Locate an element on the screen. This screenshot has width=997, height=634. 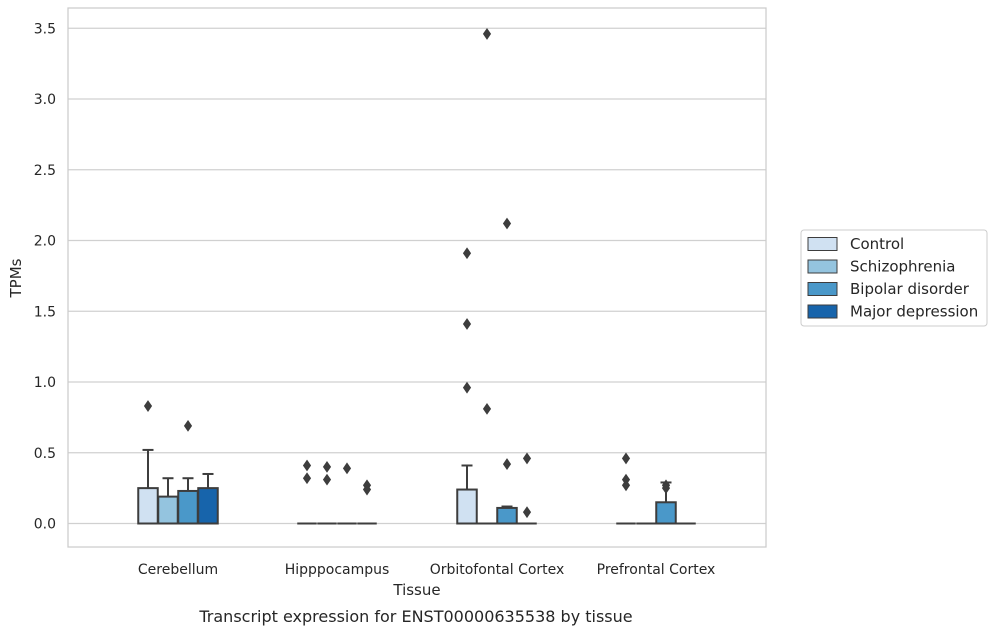
y-tick-labels: 0.0 0.5 1.0 1.5 2.0 2.5 3.0 3.5 is located at coordinates (45, 276).